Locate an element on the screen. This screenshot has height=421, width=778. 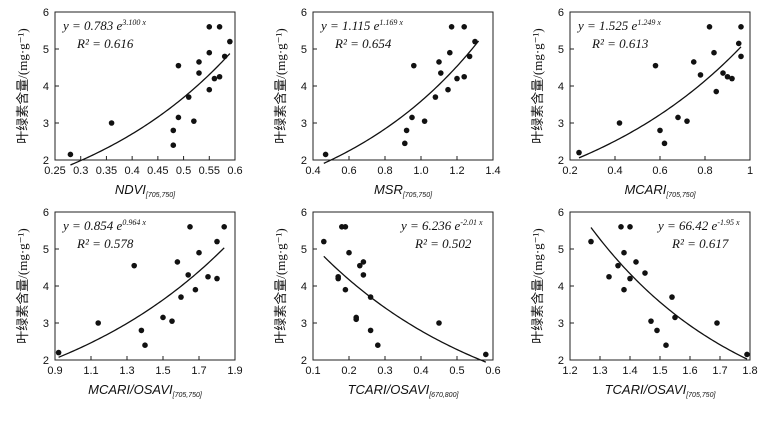
x-axis-label-main: MSR is located at coordinates (388, 189).